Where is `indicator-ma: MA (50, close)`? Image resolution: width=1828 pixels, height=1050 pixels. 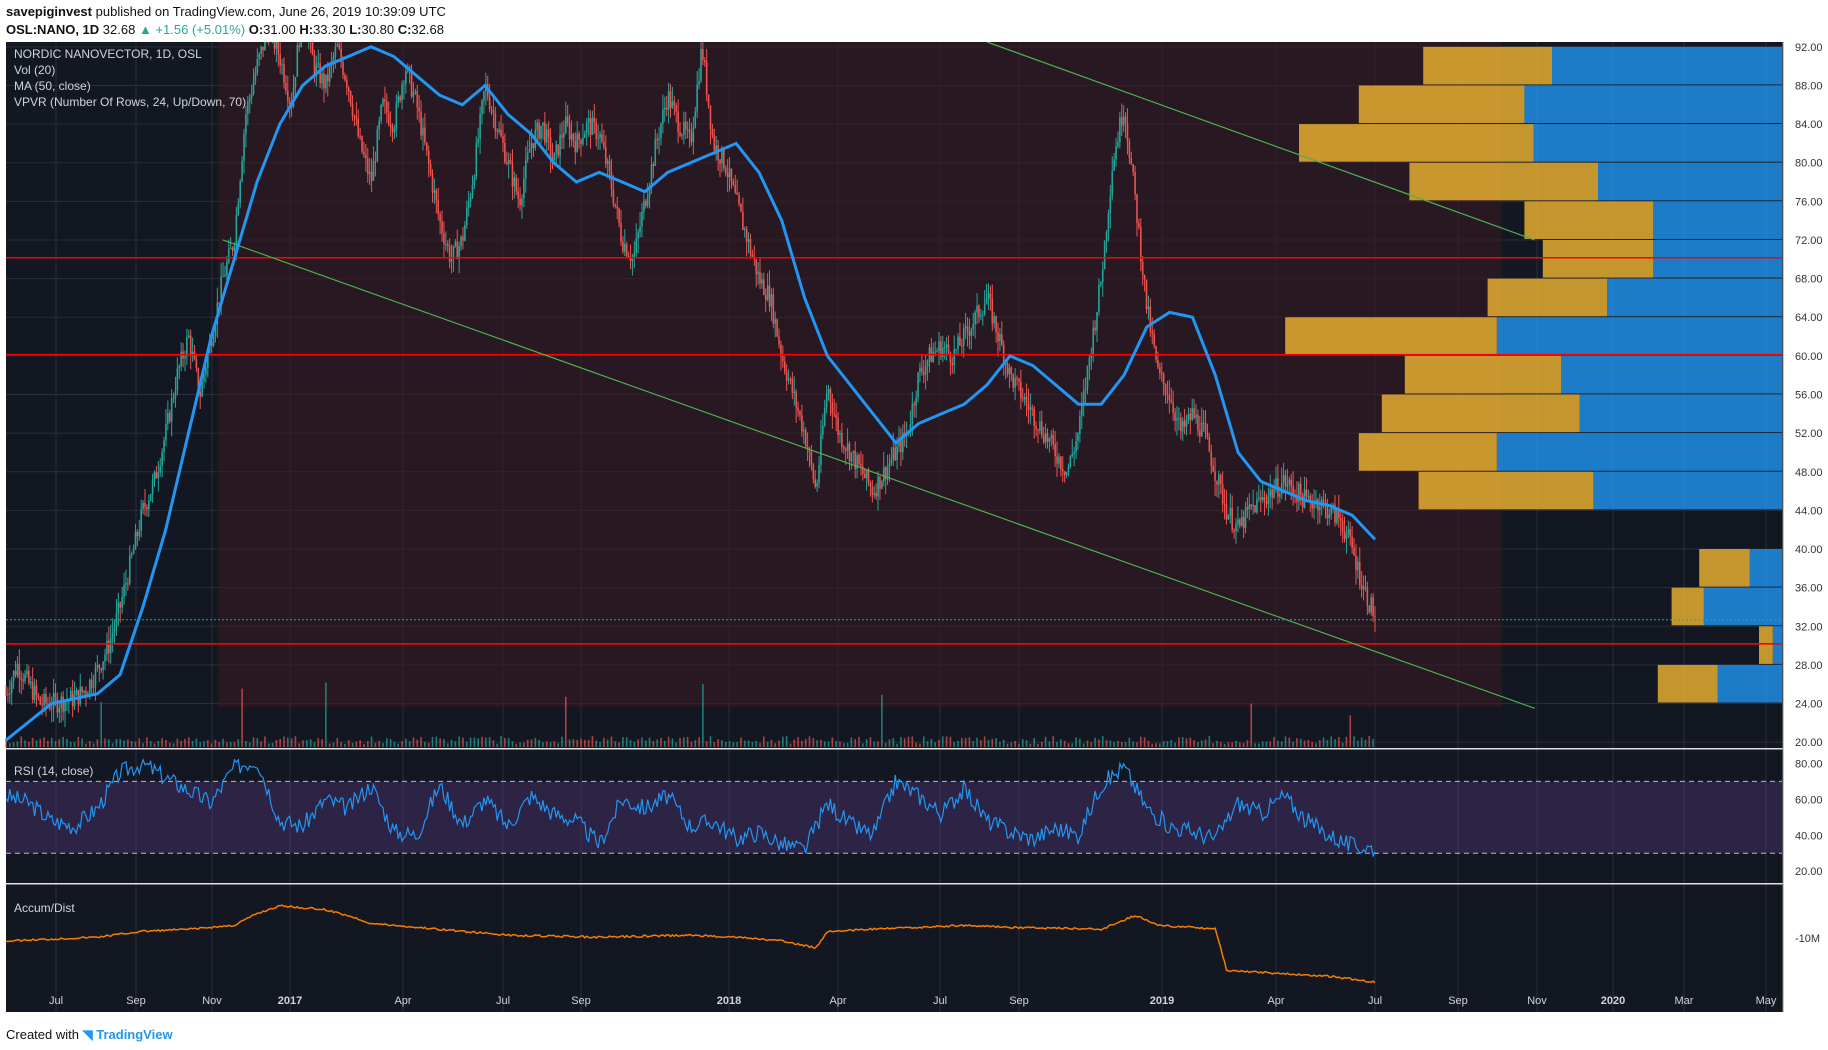
indicator-ma: MA (50, close) is located at coordinates (52, 86).